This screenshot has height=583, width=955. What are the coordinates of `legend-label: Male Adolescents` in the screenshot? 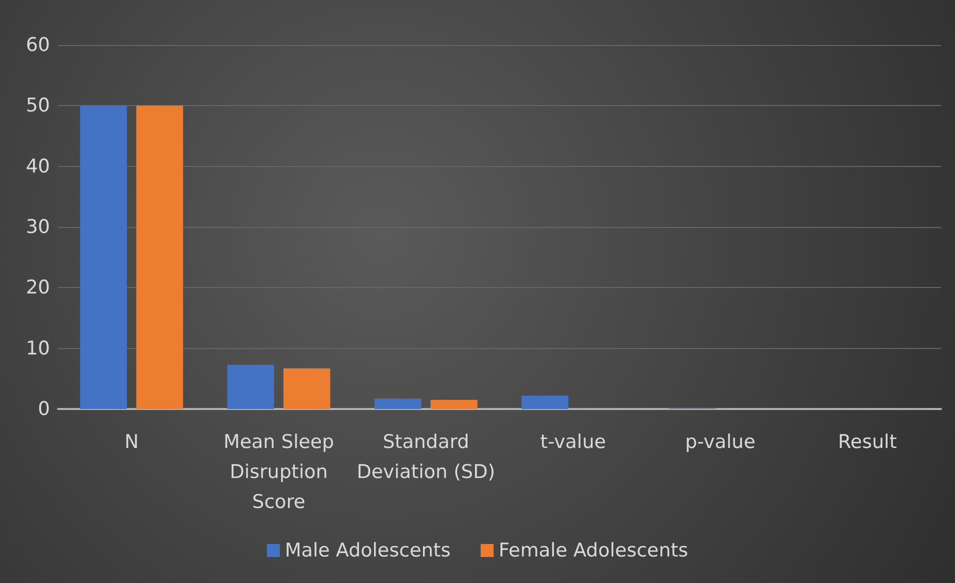 It's located at (367, 551).